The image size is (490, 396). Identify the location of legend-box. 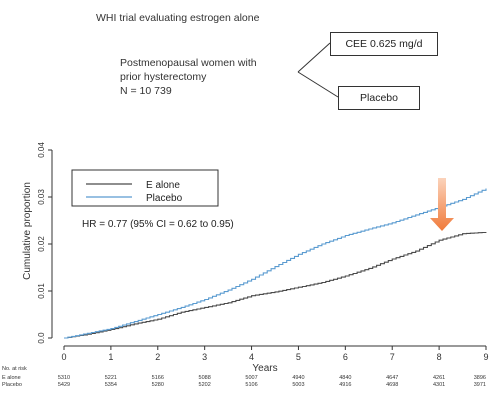
(145, 188).